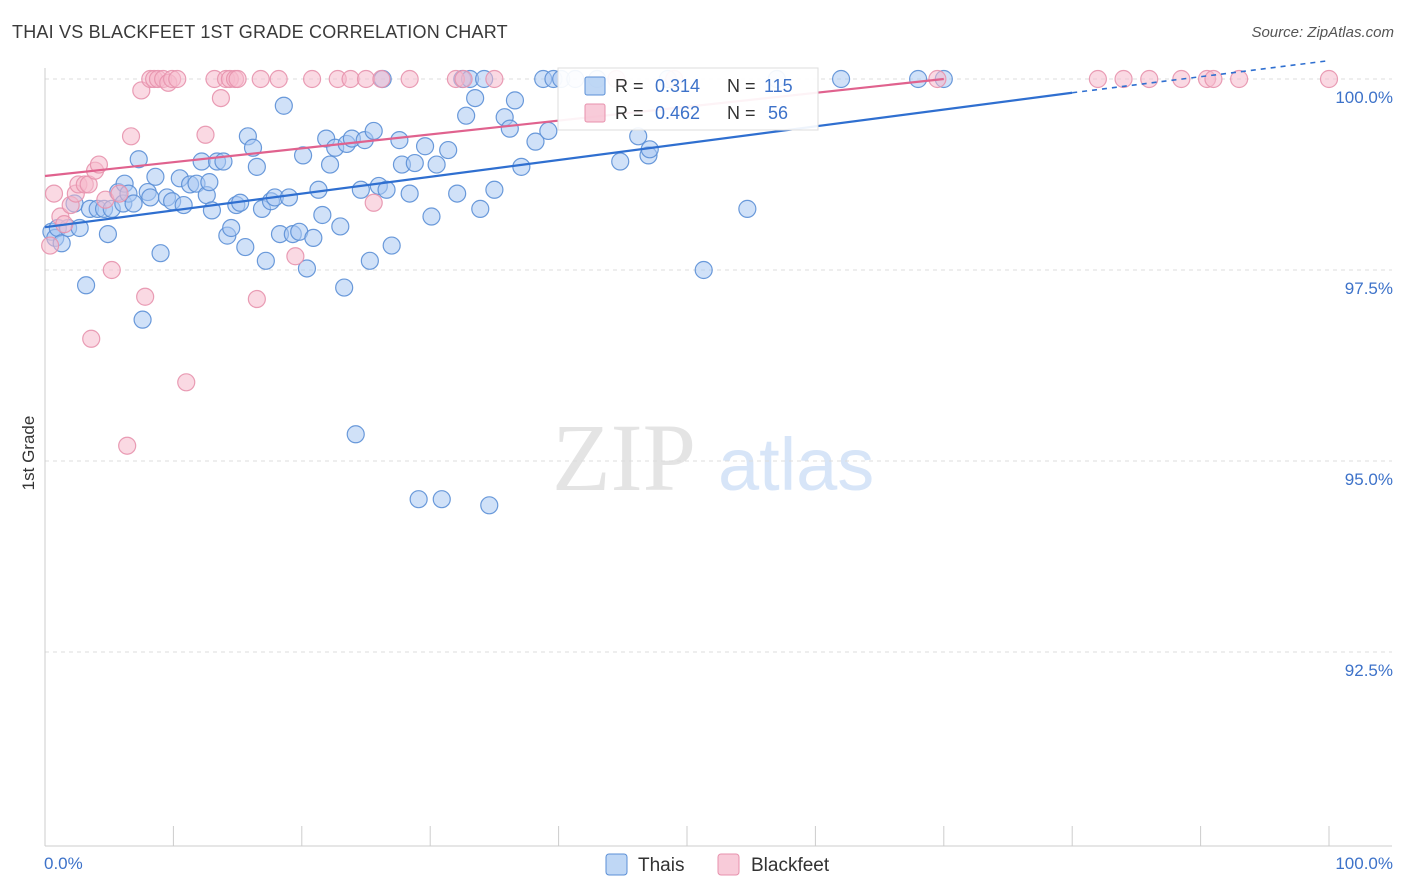 This screenshot has height=892, width=1406. I want to click on thais-trendline, so click(558, 160).